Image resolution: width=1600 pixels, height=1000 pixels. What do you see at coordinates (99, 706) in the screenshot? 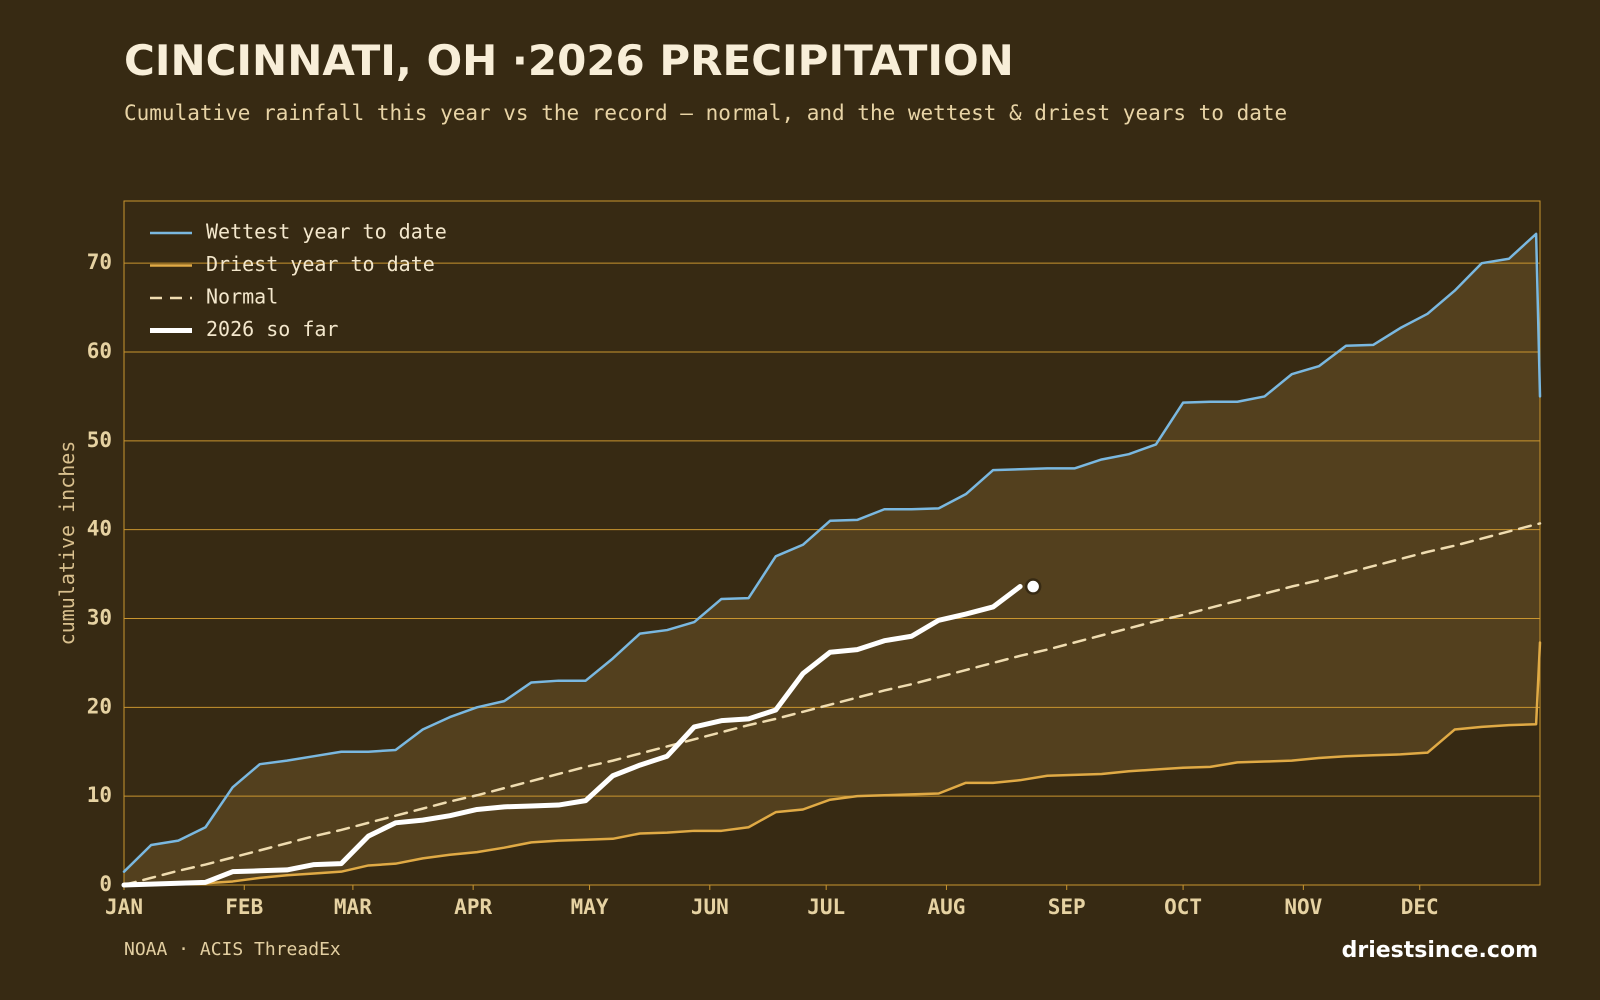
I see `y-tick-label: 20` at bounding box center [99, 706].